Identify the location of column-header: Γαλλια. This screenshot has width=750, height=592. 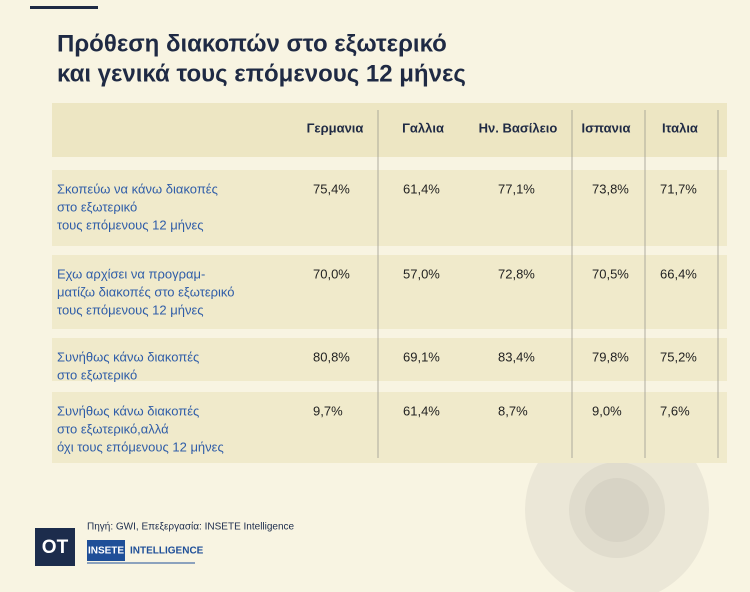
(423, 127).